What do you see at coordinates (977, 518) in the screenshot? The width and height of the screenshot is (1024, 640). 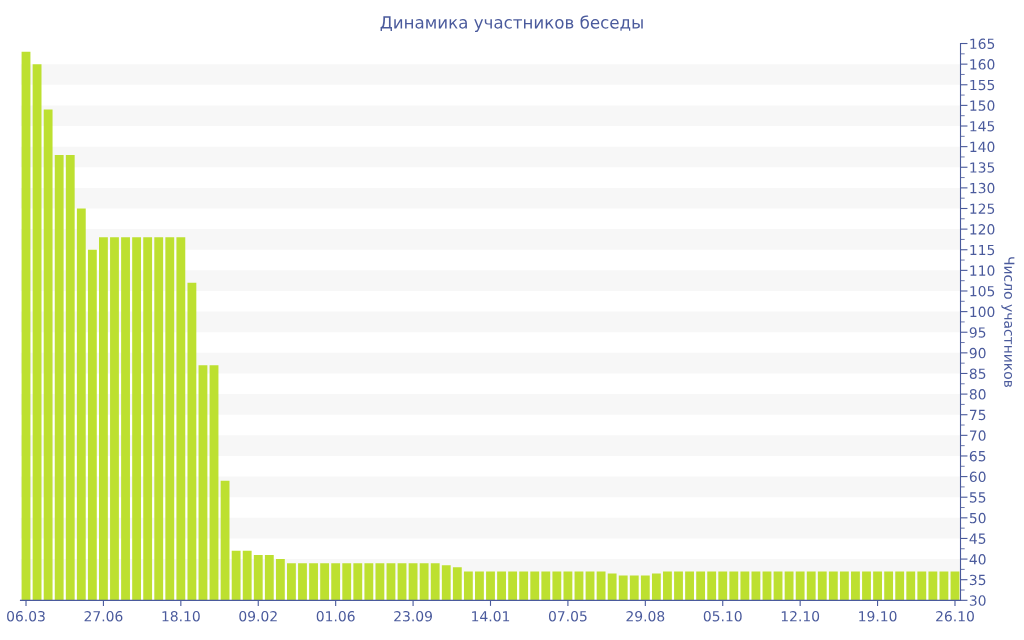 I see `y-tick-label: 50` at bounding box center [977, 518].